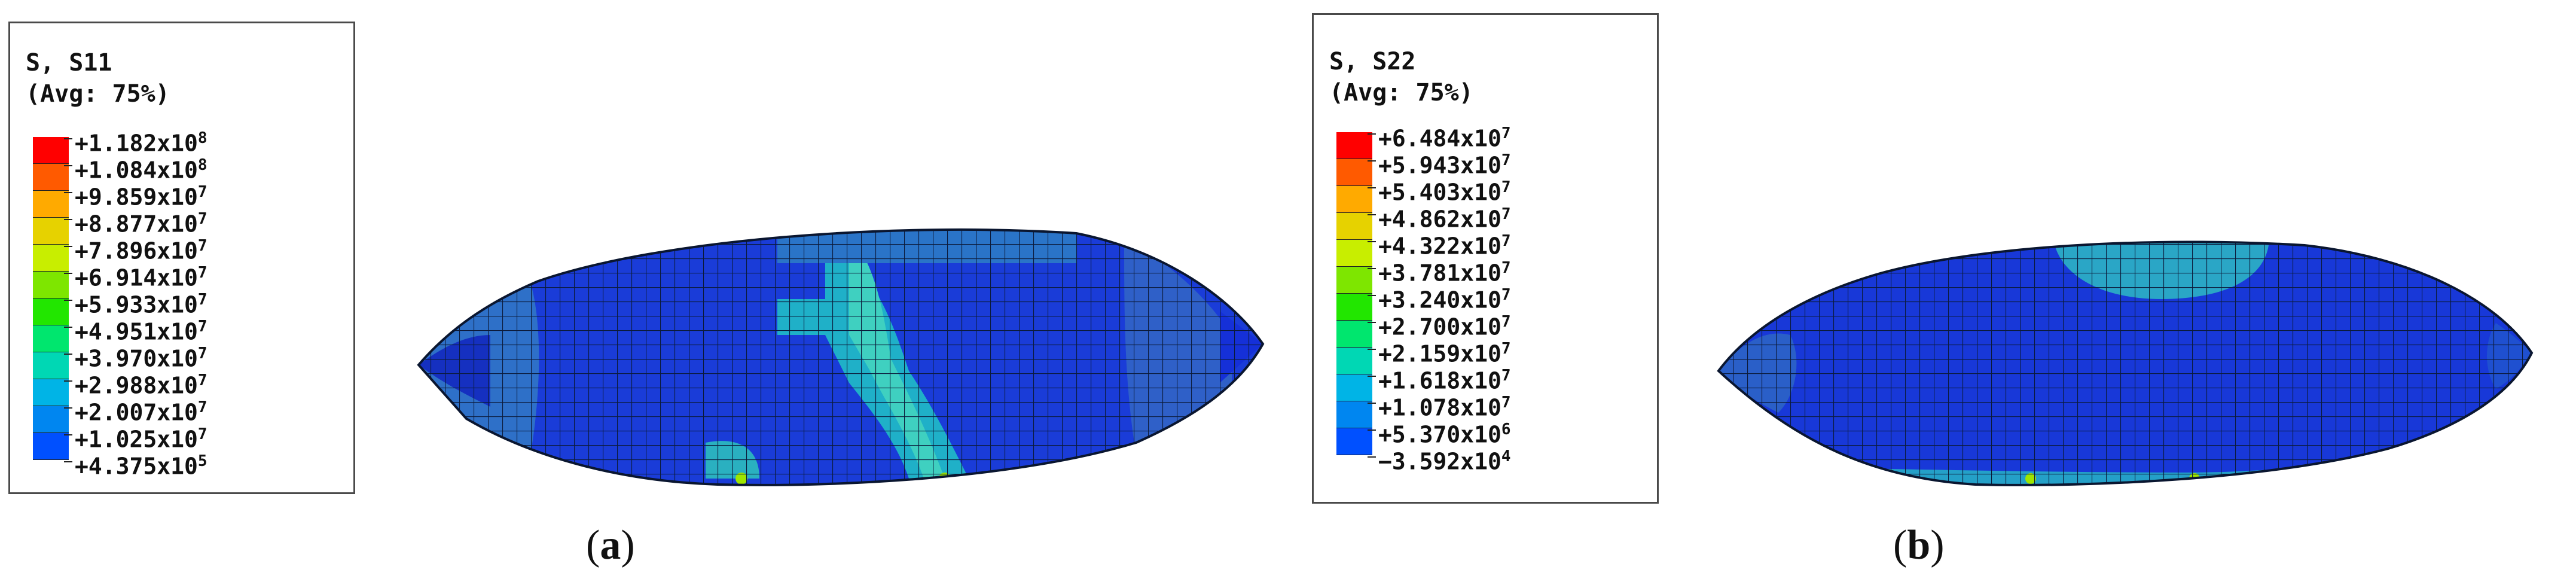  Describe the element at coordinates (1919, 545) in the screenshot. I see `panel-caption: (b)` at that location.